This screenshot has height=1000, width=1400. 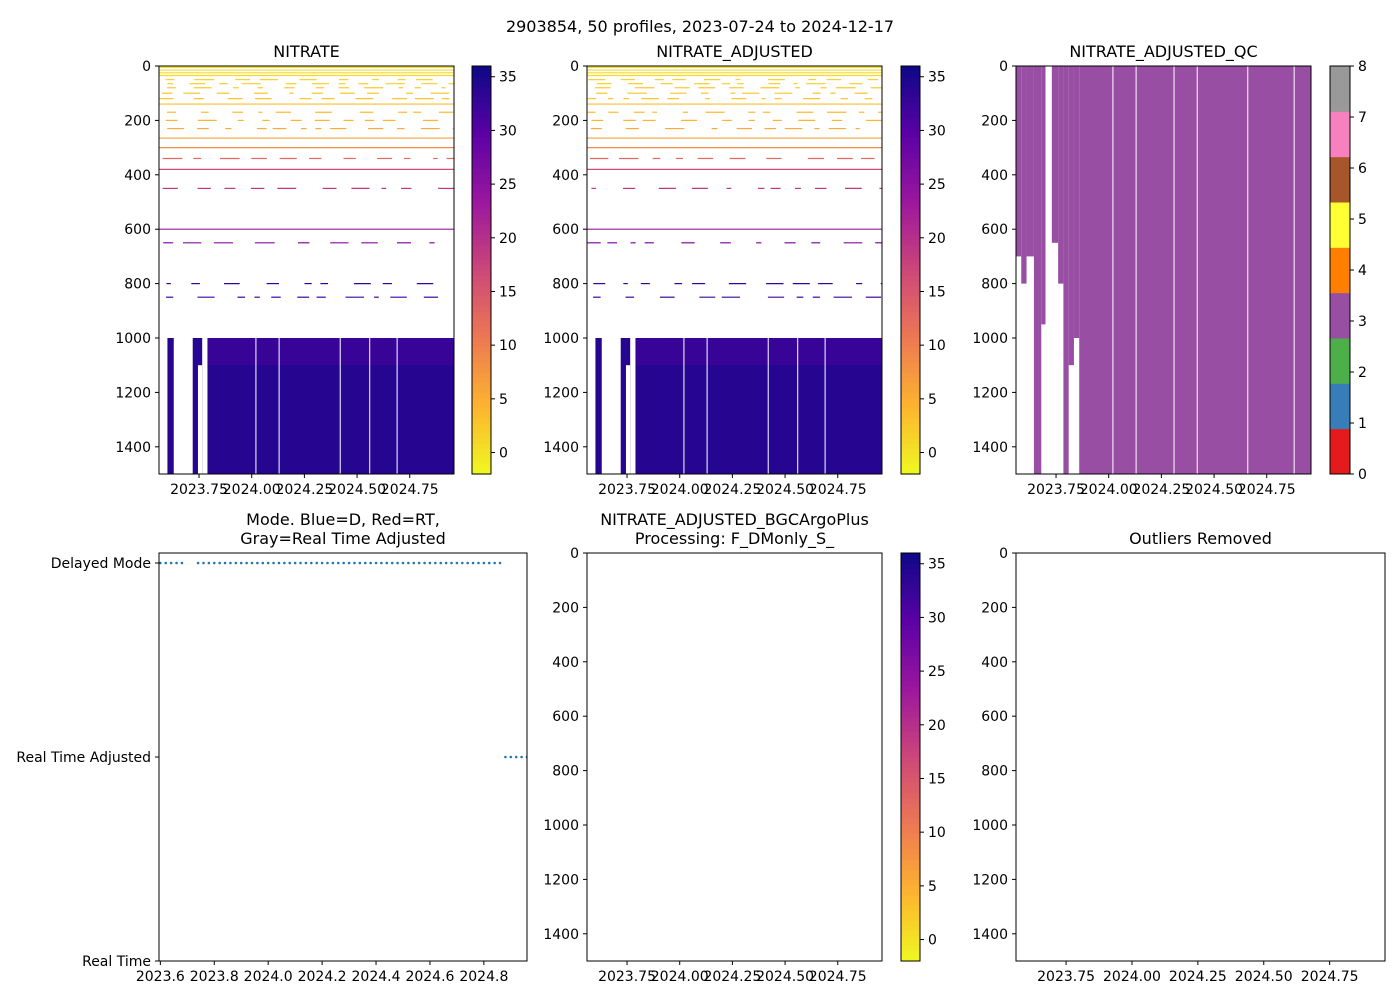 What do you see at coordinates (1348, 271) in the screenshot?
I see `colorbar-nitrate_adjusted_qc: 0 1 2 3 4 5 6 7 8` at bounding box center [1348, 271].